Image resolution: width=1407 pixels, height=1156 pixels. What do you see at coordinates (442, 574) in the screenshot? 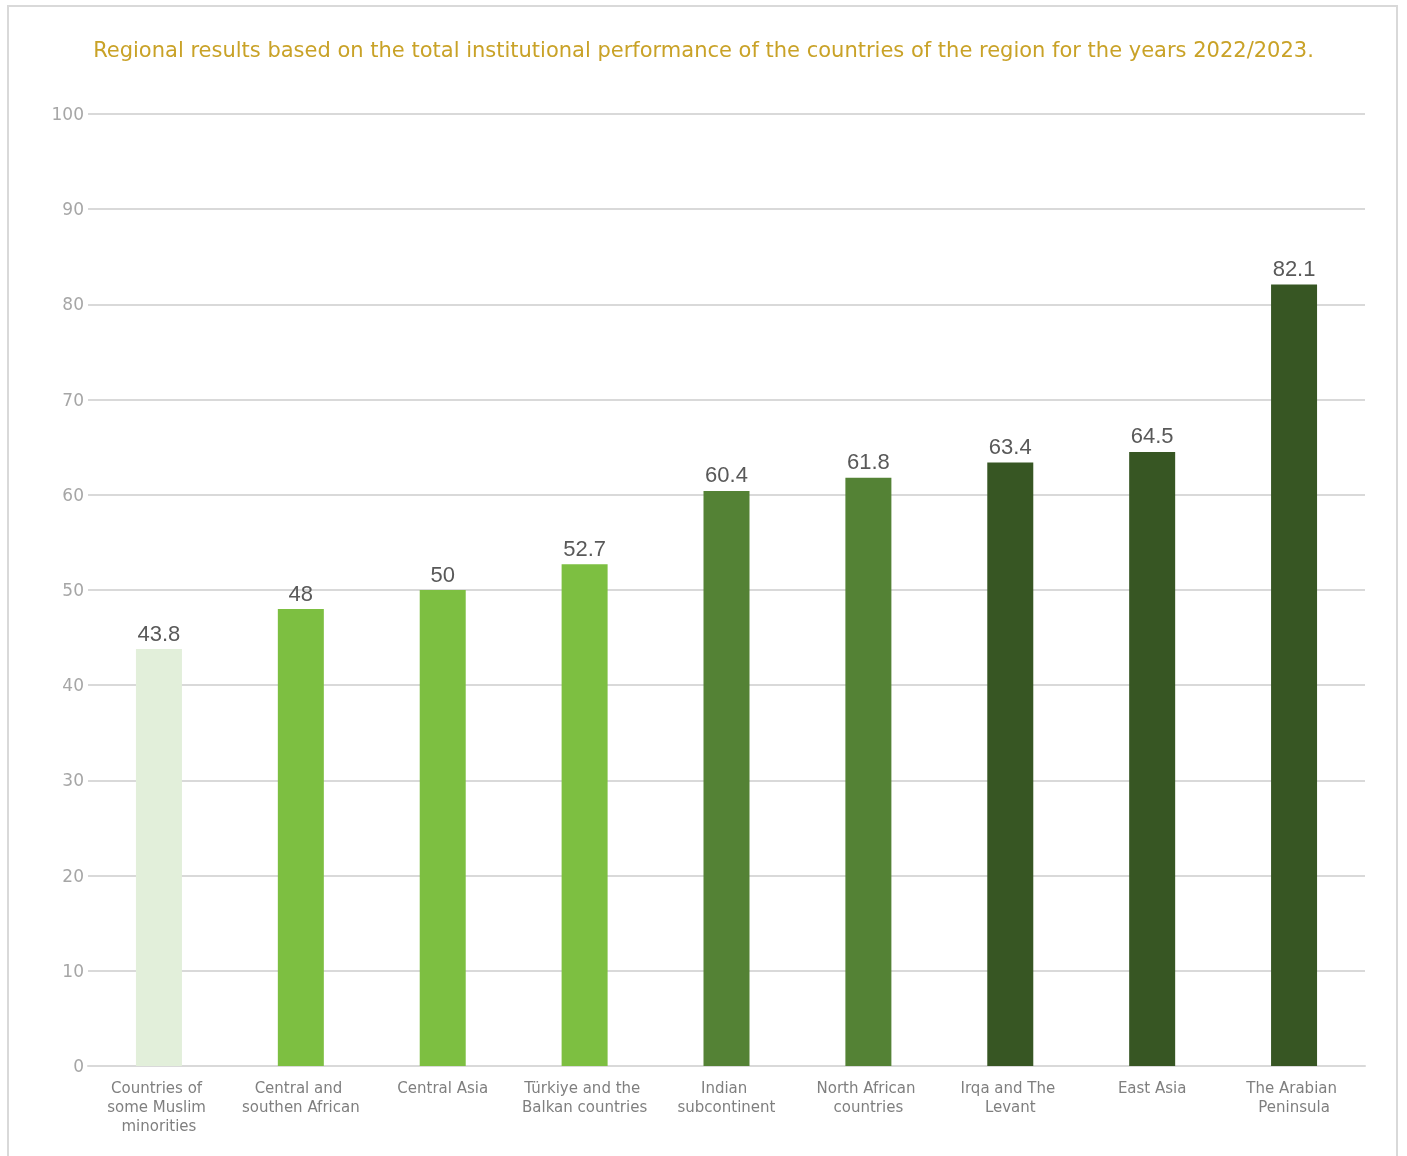
I see `data-label: 50` at bounding box center [442, 574].